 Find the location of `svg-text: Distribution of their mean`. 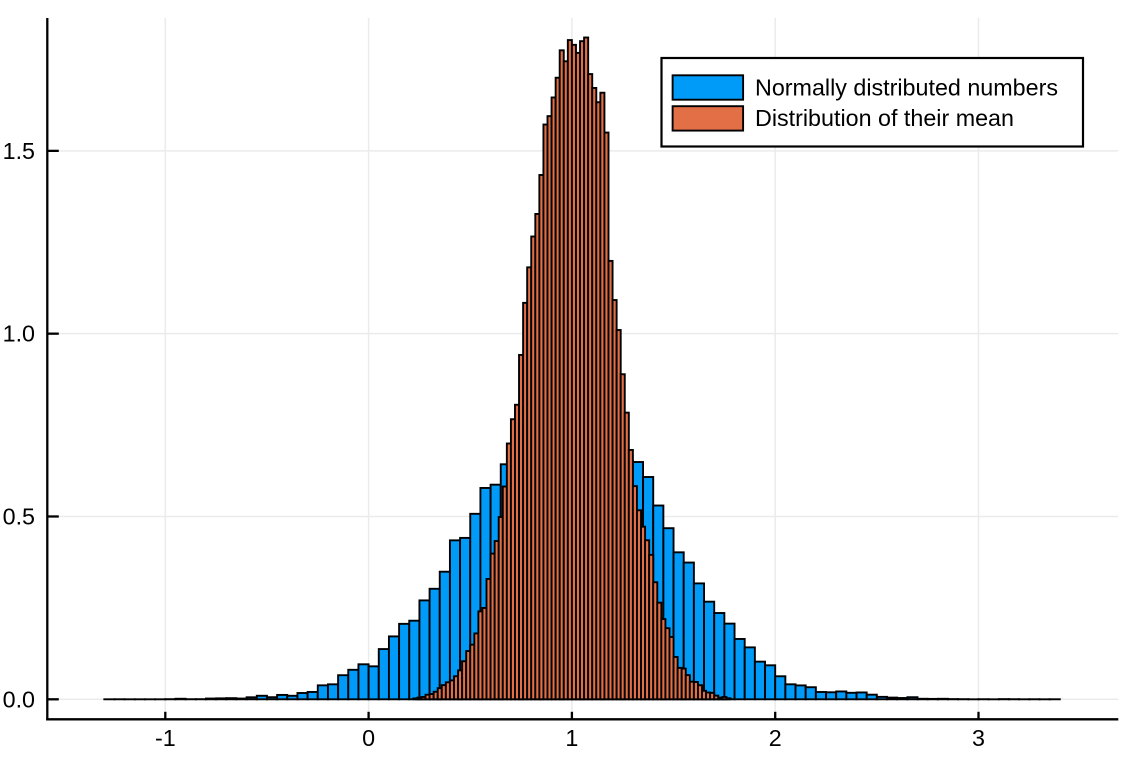

svg-text: Distribution of their mean is located at coordinates (884, 118).